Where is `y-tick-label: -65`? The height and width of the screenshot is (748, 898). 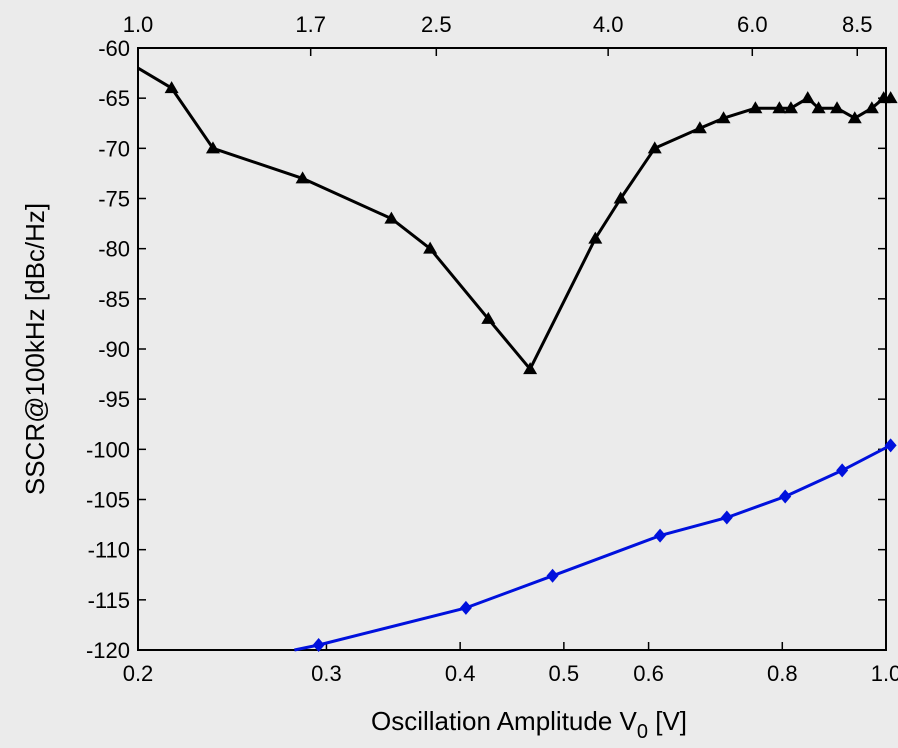 y-tick-label: -65 is located at coordinates (114, 98).